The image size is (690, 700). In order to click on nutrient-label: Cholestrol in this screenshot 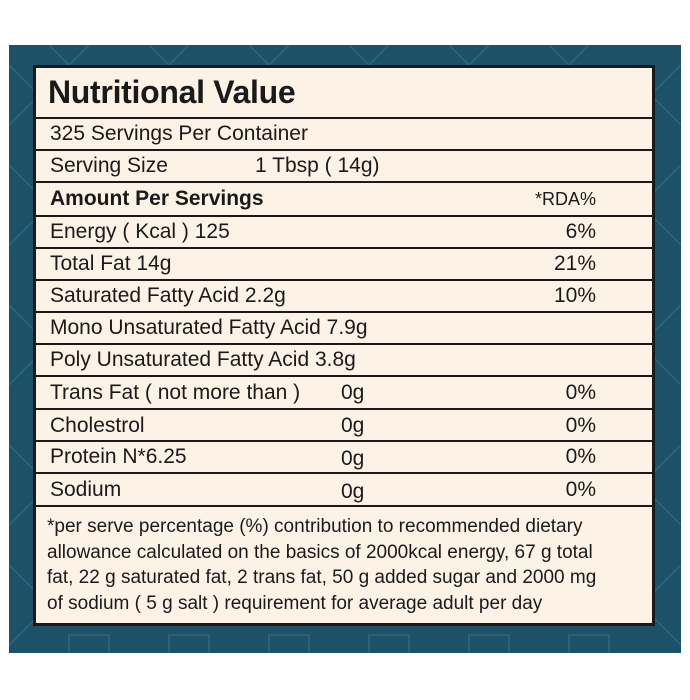, I will do `click(97, 425)`.